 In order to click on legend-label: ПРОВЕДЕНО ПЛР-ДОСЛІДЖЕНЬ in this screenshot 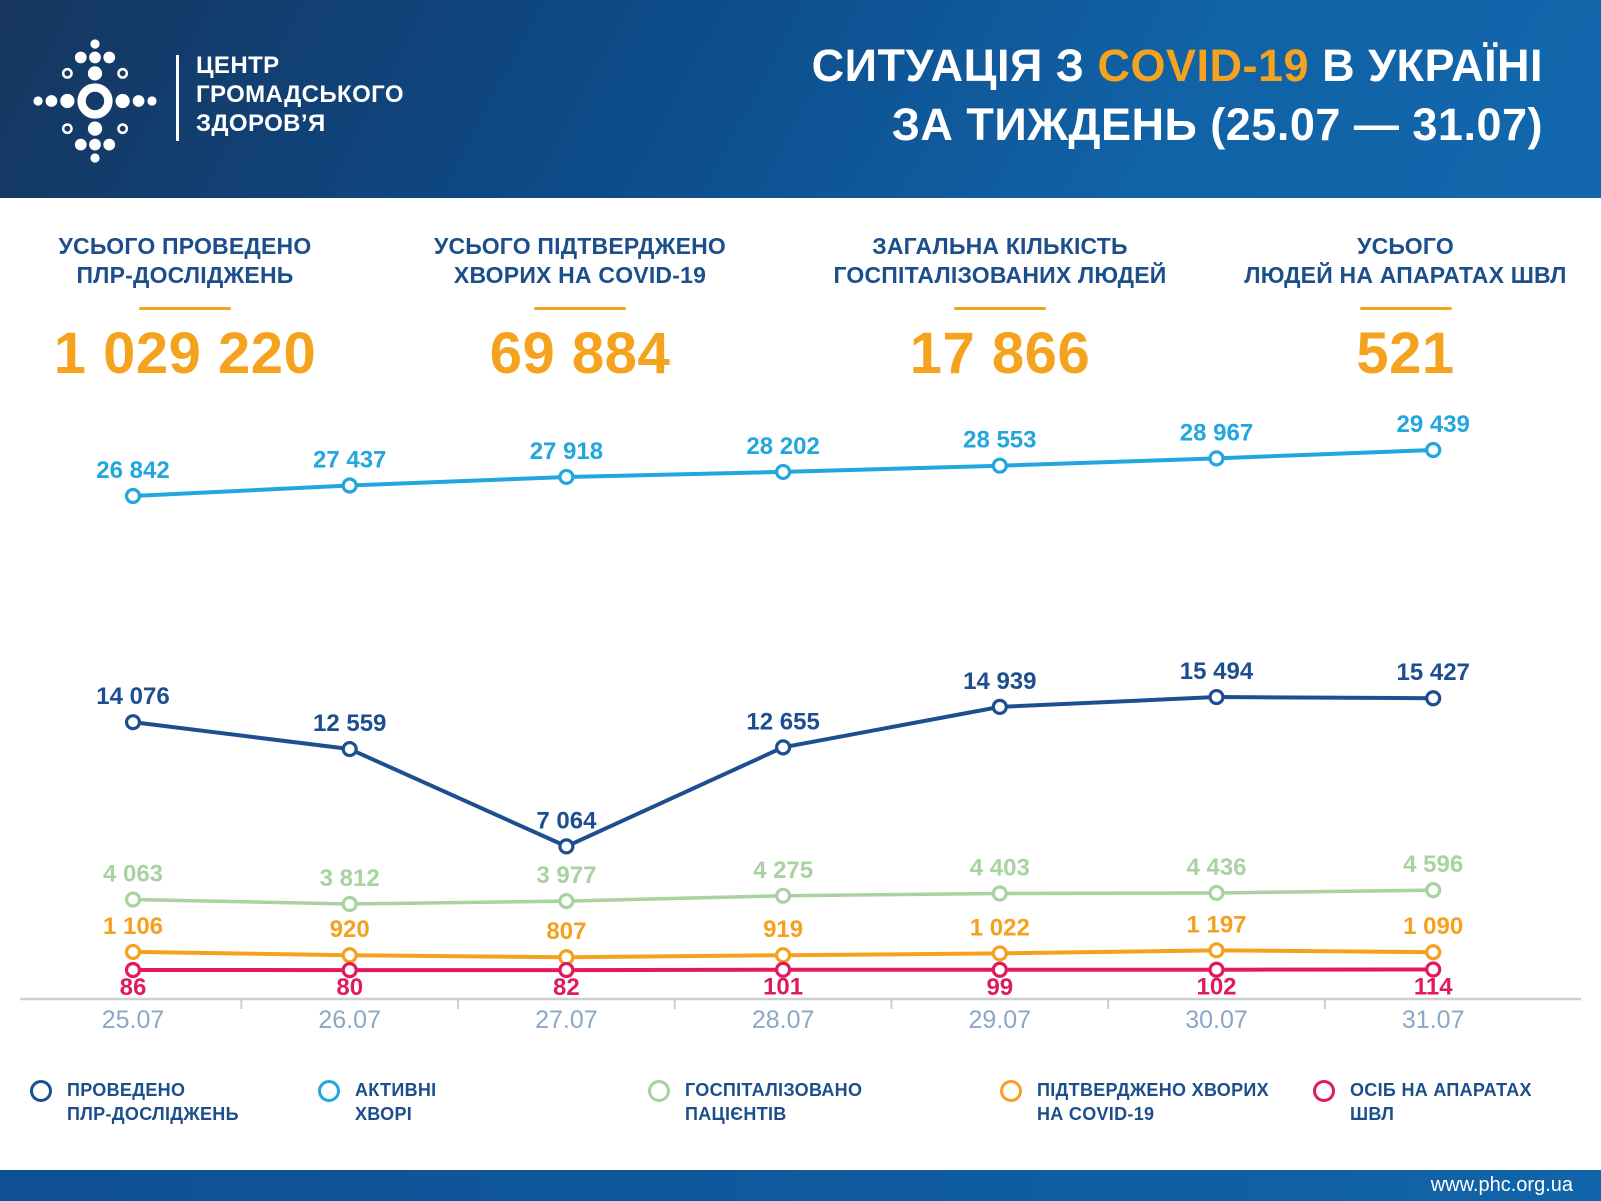, I will do `click(153, 1102)`.